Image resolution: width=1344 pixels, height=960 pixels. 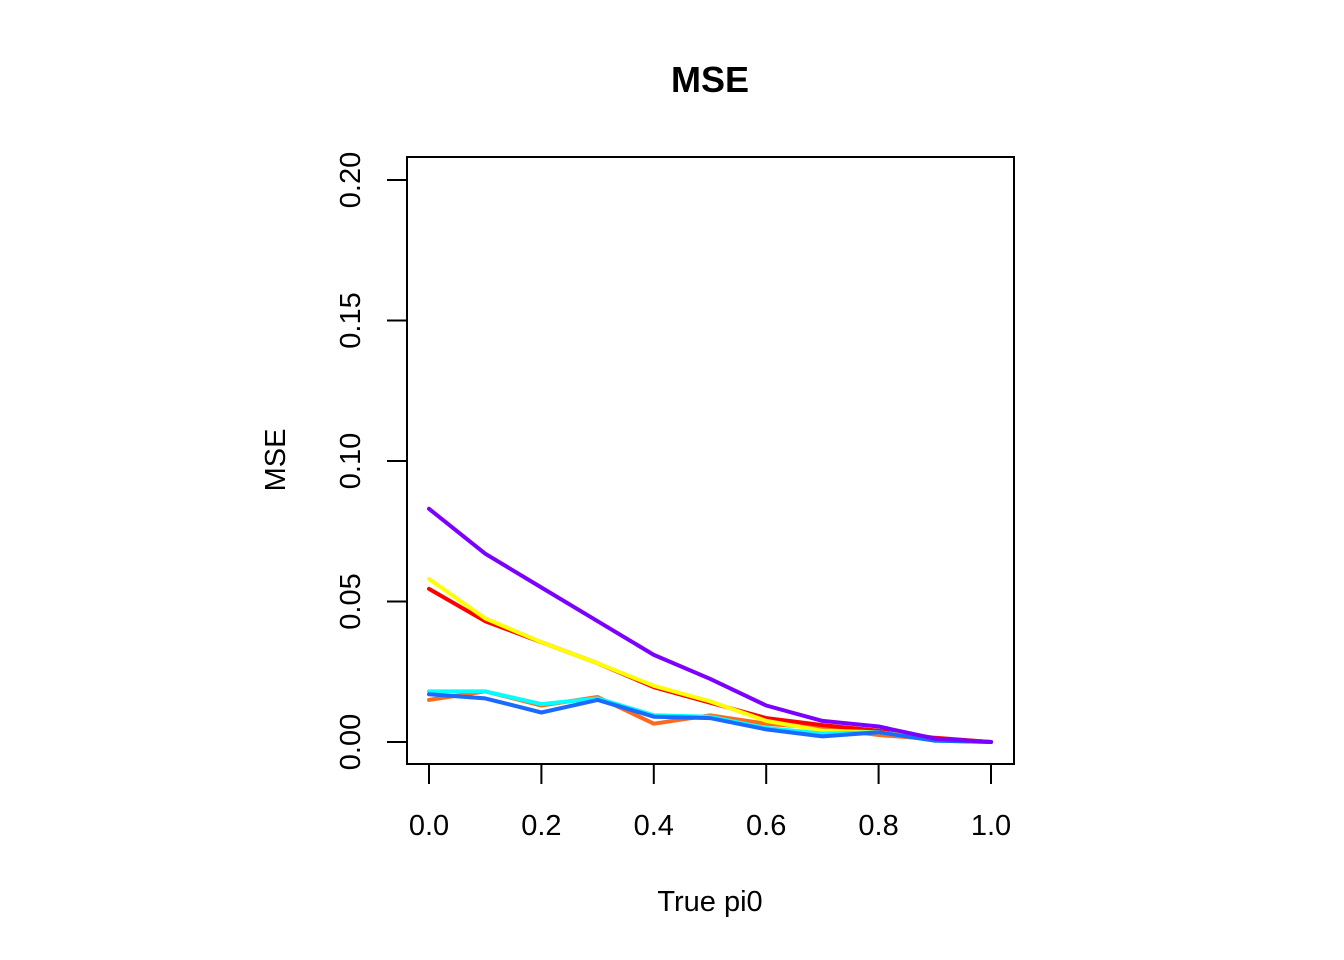 What do you see at coordinates (710, 802) in the screenshot?
I see `x-axis: 0.0 0.2 0.4 0.6 0.8 1.0` at bounding box center [710, 802].